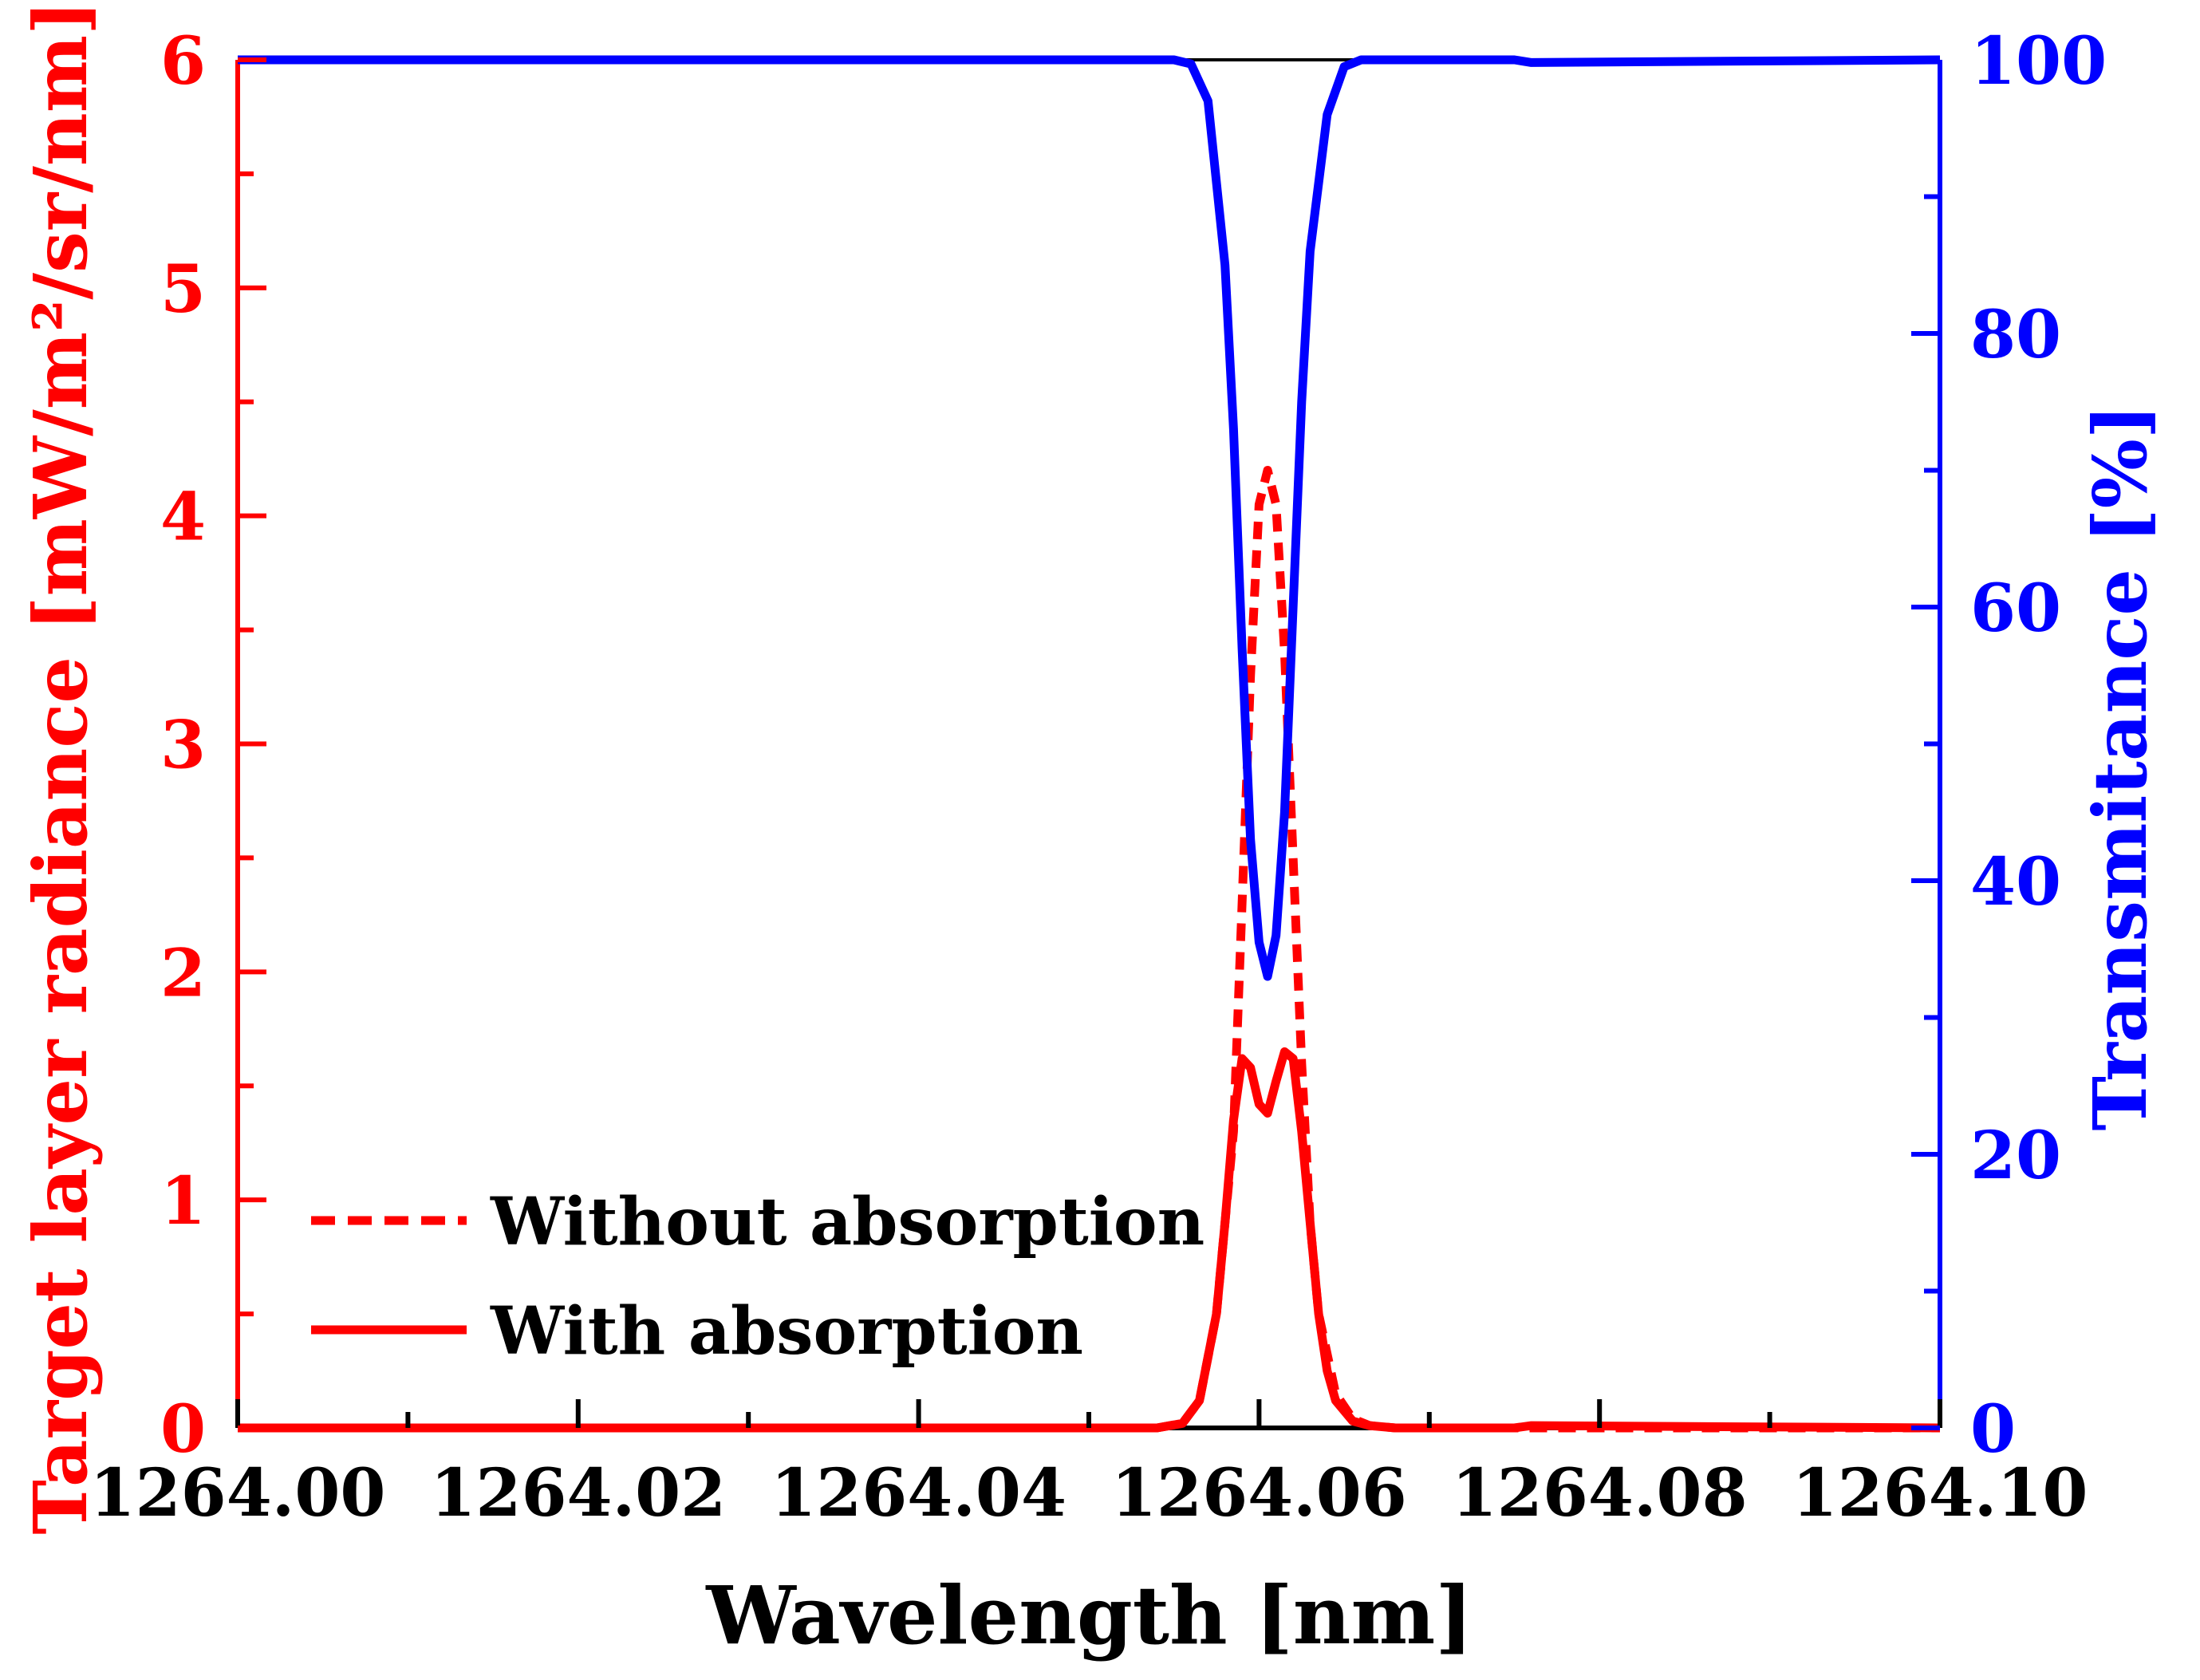 The image size is (2200, 1680). Describe the element at coordinates (786, 1331) in the screenshot. I see `legend-label-with-absorption: With absorption` at that location.